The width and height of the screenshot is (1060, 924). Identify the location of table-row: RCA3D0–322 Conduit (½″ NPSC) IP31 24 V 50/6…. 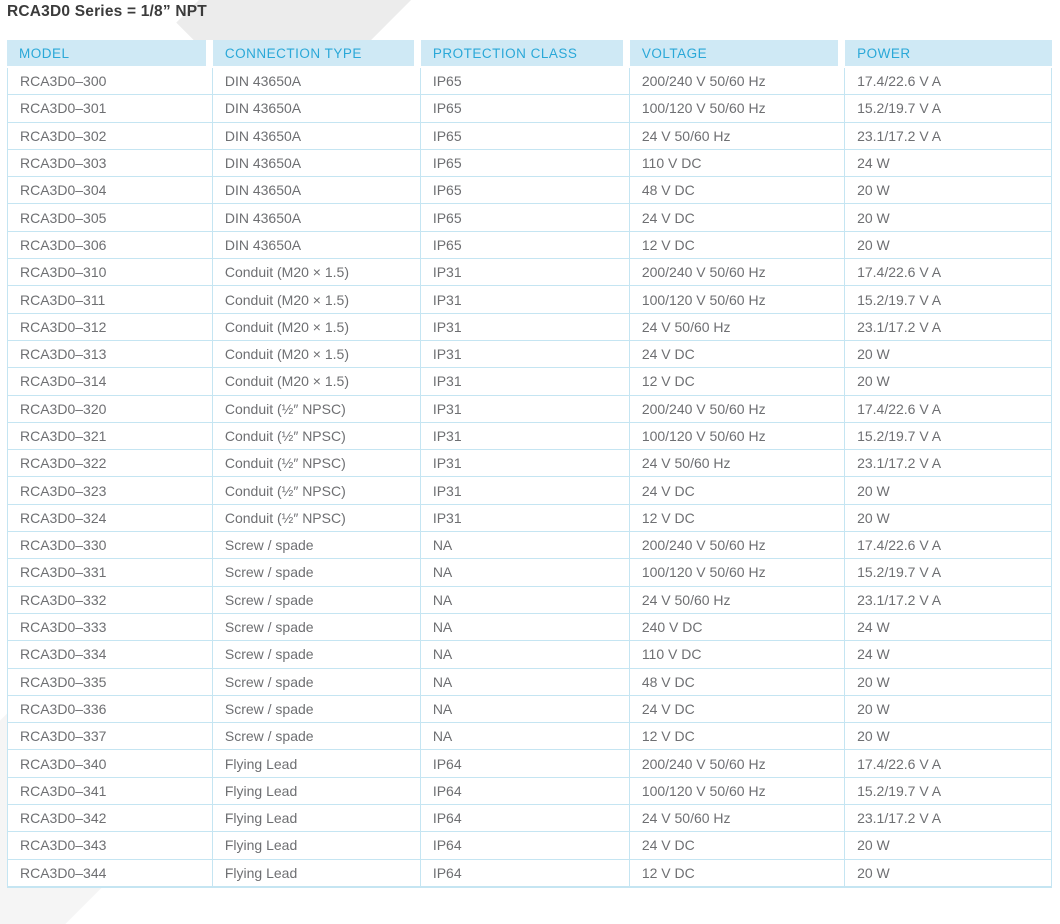
(529, 464).